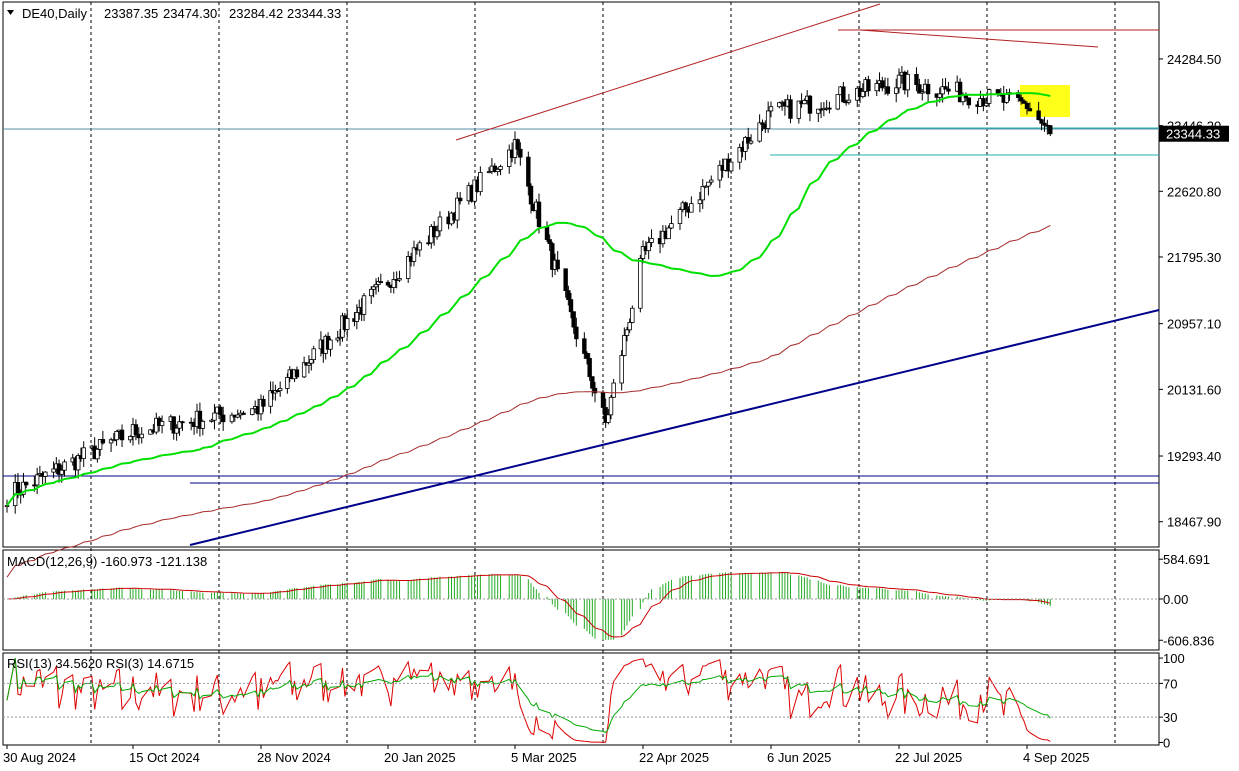 Image resolution: width=1239 pixels, height=771 pixels. I want to click on macd-panel, so click(581, 600).